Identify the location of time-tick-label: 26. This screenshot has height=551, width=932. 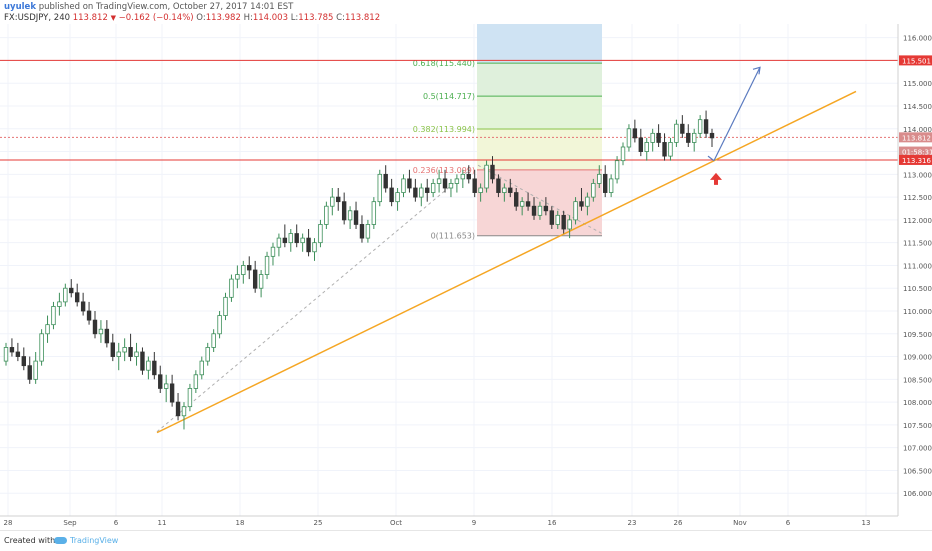
(678, 523).